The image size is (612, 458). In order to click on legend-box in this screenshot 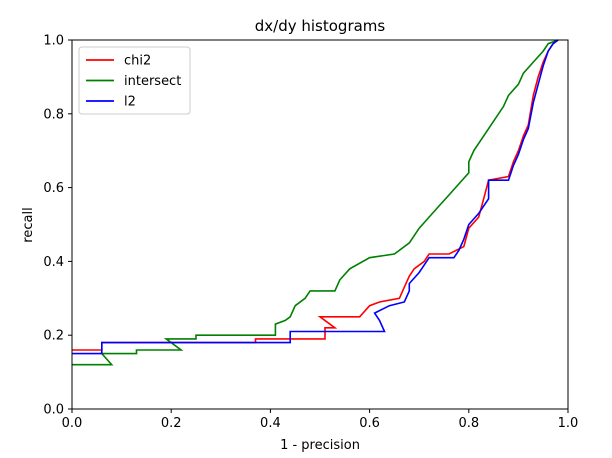, I will do `click(134, 80)`.